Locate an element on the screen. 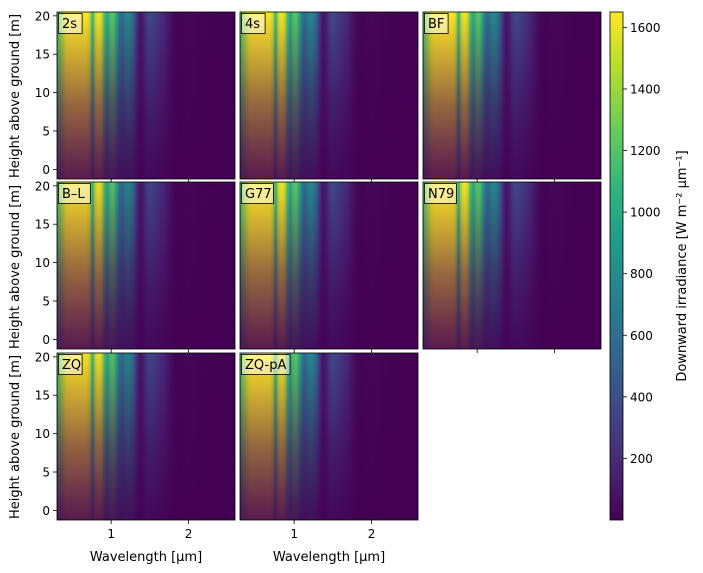  colorbar-tick-label: 1000 is located at coordinates (645, 213).